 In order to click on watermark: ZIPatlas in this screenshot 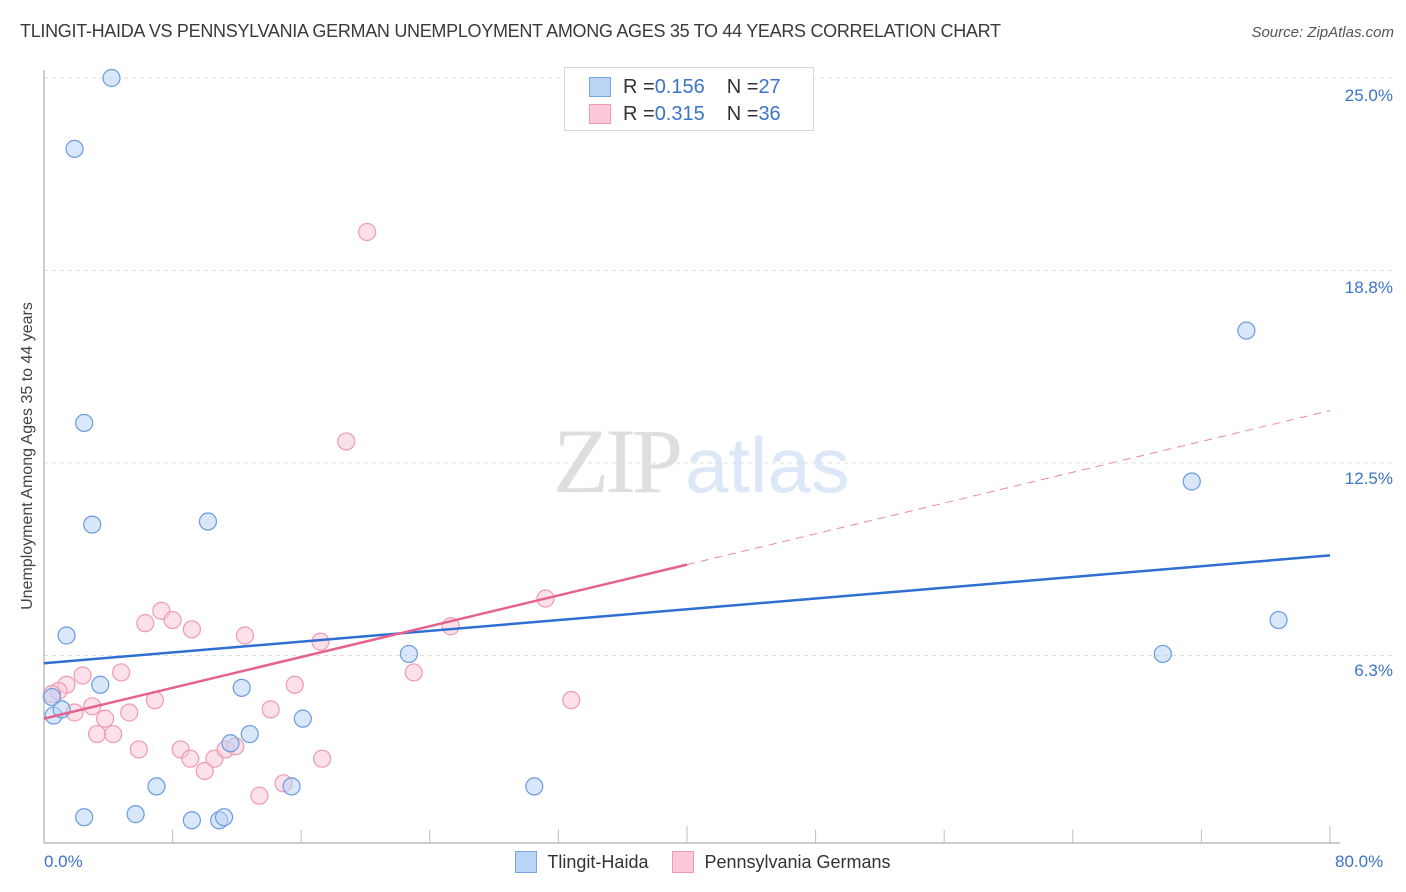, I will do `click(701, 461)`.